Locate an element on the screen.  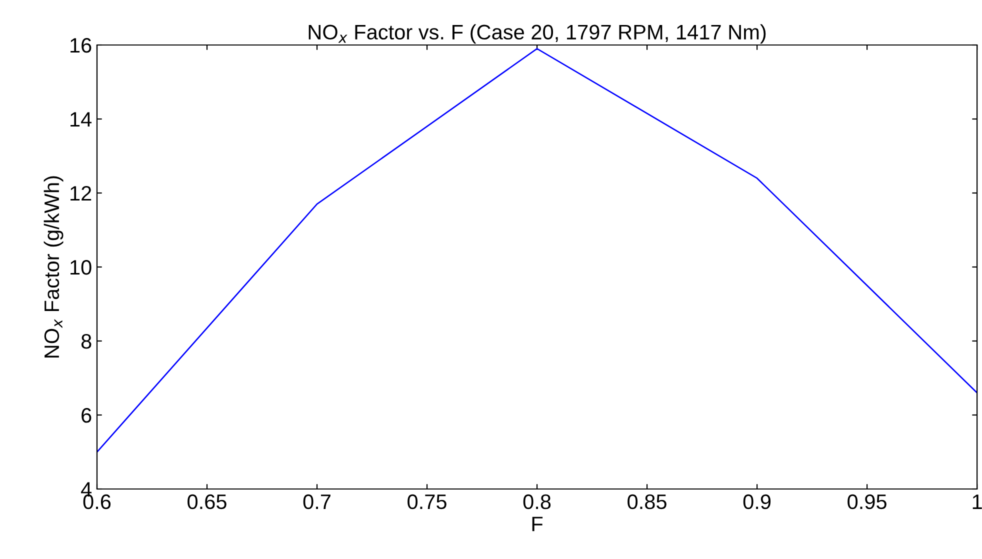
x-tick-label: 0.85 is located at coordinates (647, 502).